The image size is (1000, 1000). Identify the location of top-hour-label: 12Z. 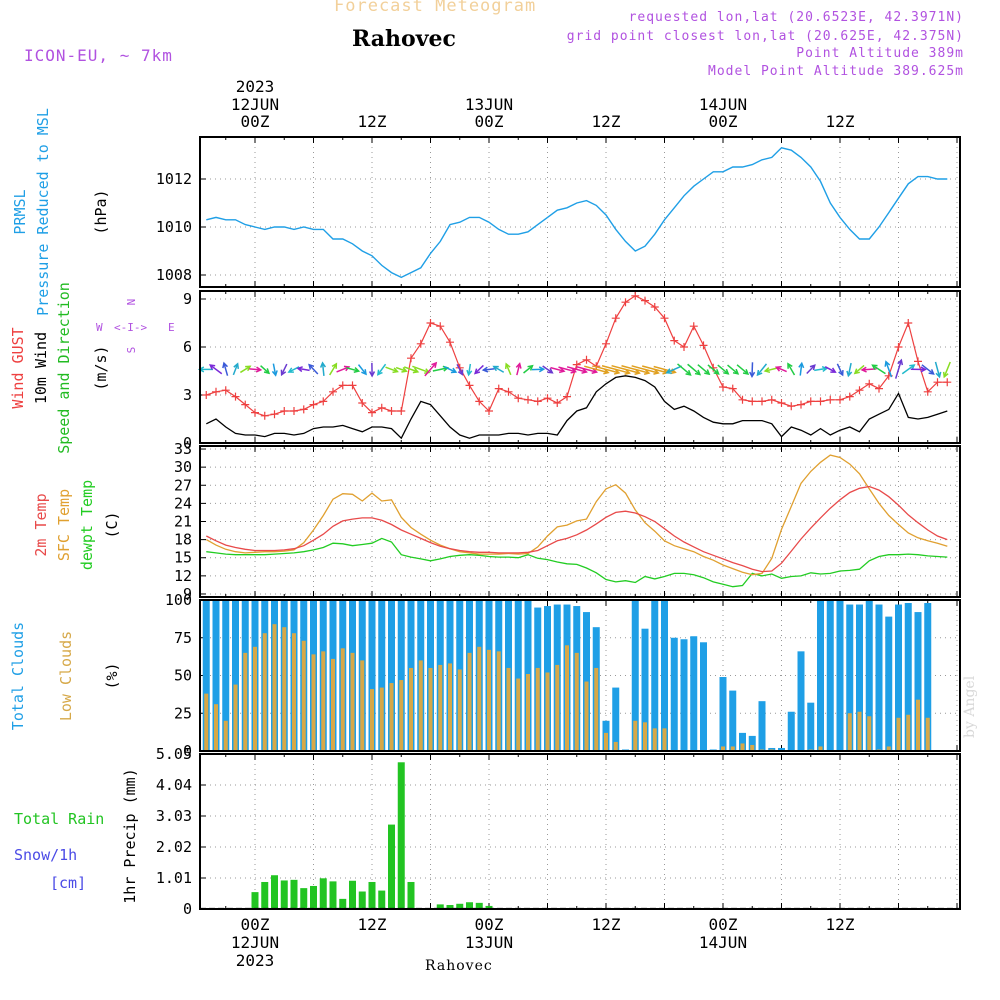
(606, 121).